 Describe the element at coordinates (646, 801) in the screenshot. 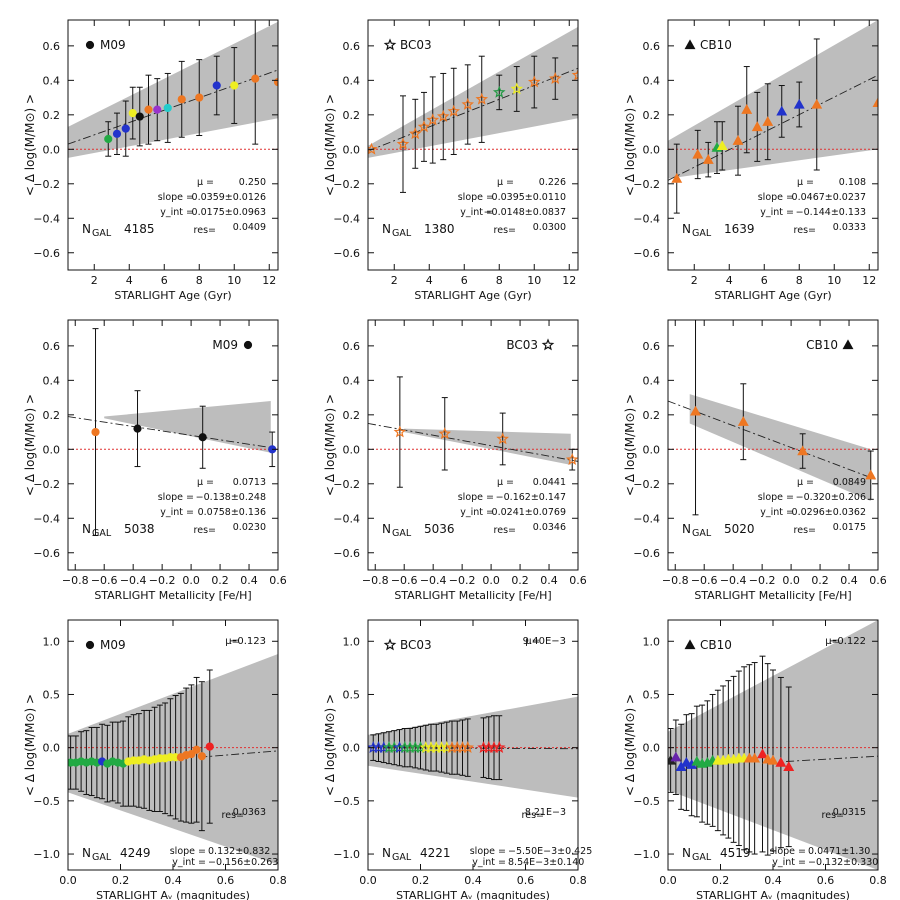

I see `y-tick-label: −0.5` at that location.